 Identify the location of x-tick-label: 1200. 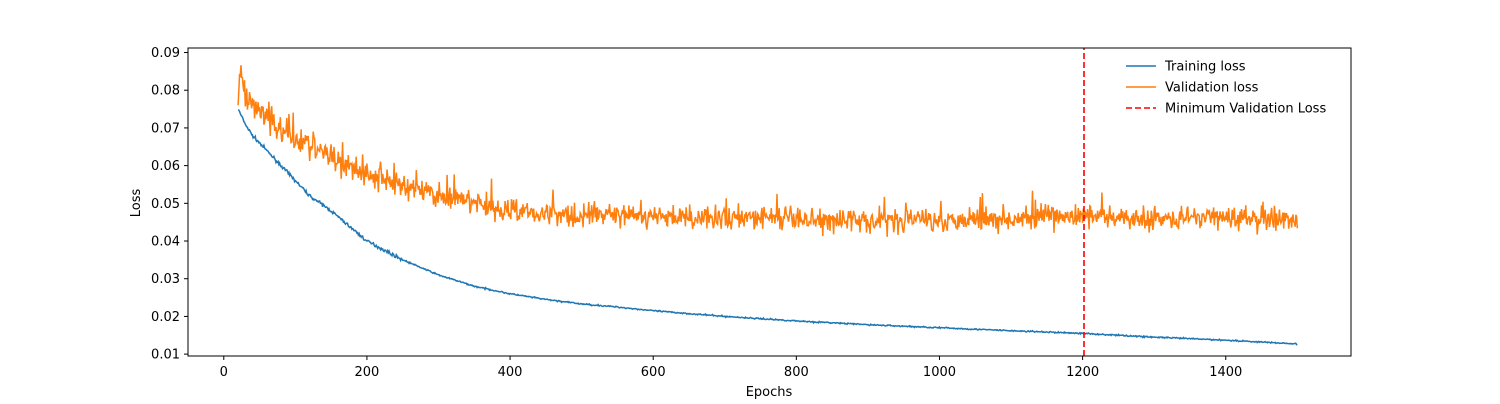
(1082, 372).